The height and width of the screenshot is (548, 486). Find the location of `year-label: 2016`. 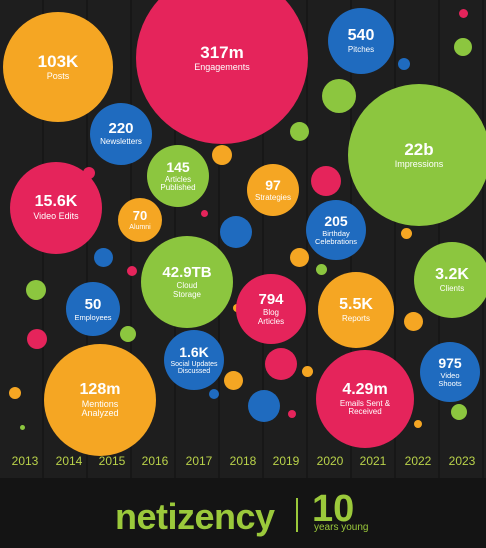

year-label: 2016 is located at coordinates (155, 461).